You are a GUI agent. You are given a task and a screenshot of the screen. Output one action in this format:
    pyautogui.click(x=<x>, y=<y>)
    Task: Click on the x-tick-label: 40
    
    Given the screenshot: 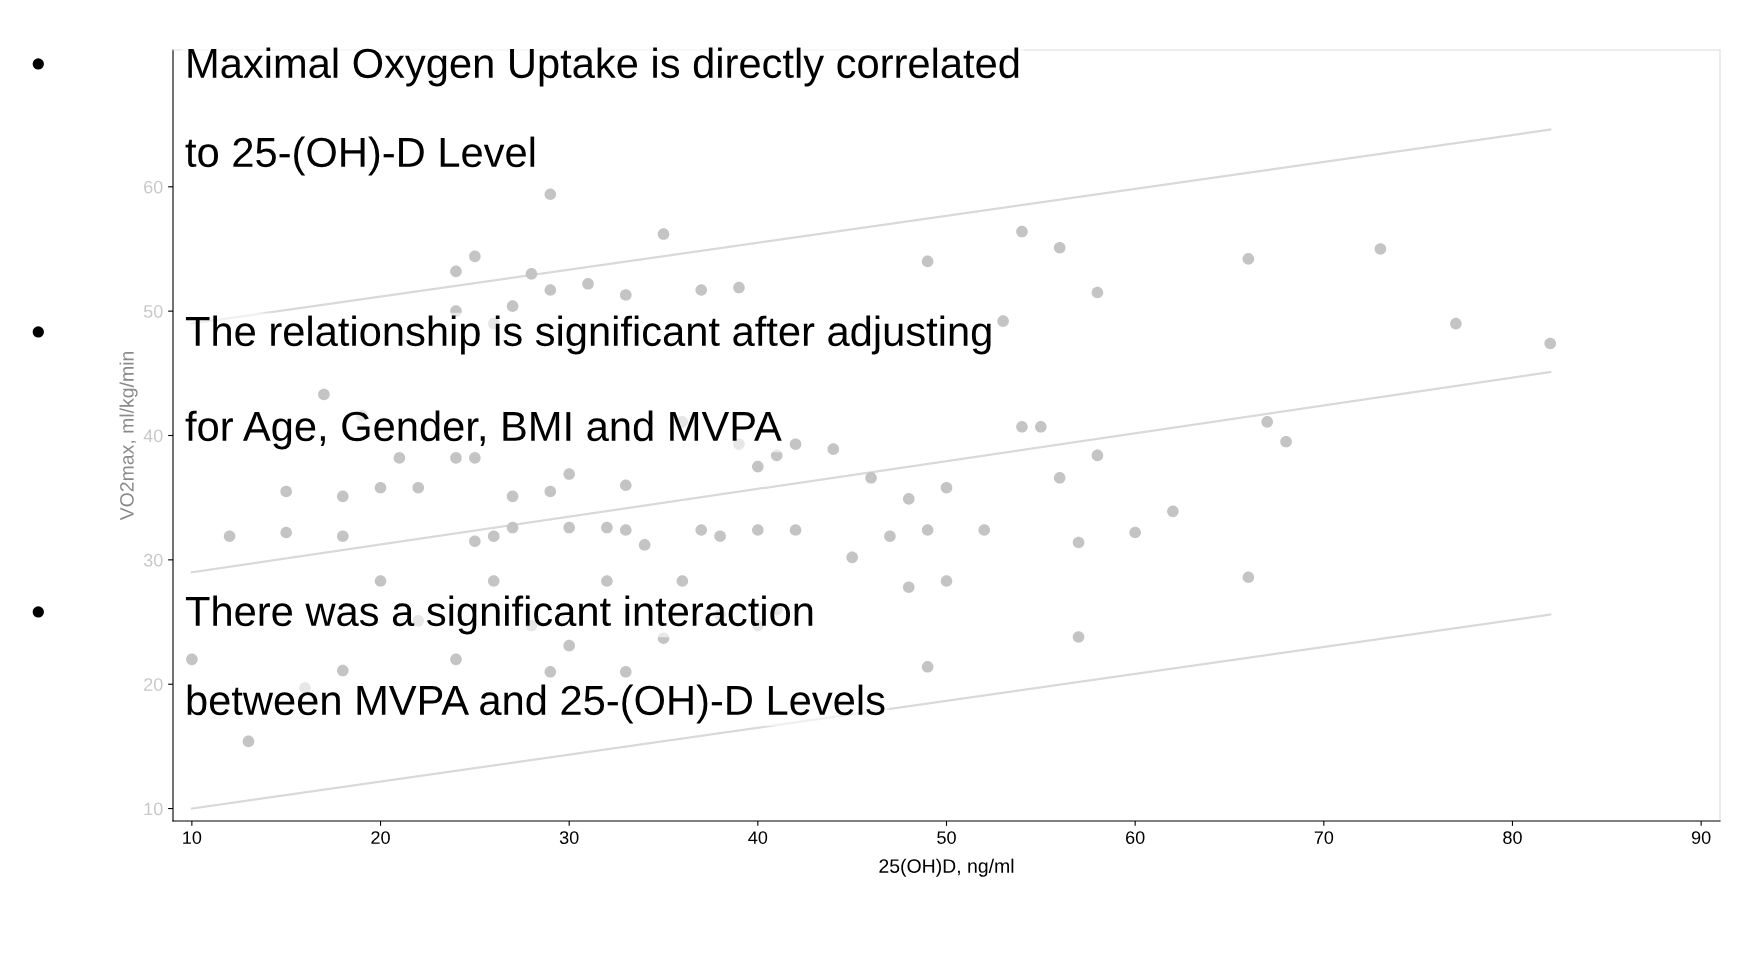 What is the action you would take?
    pyautogui.click(x=758, y=837)
    